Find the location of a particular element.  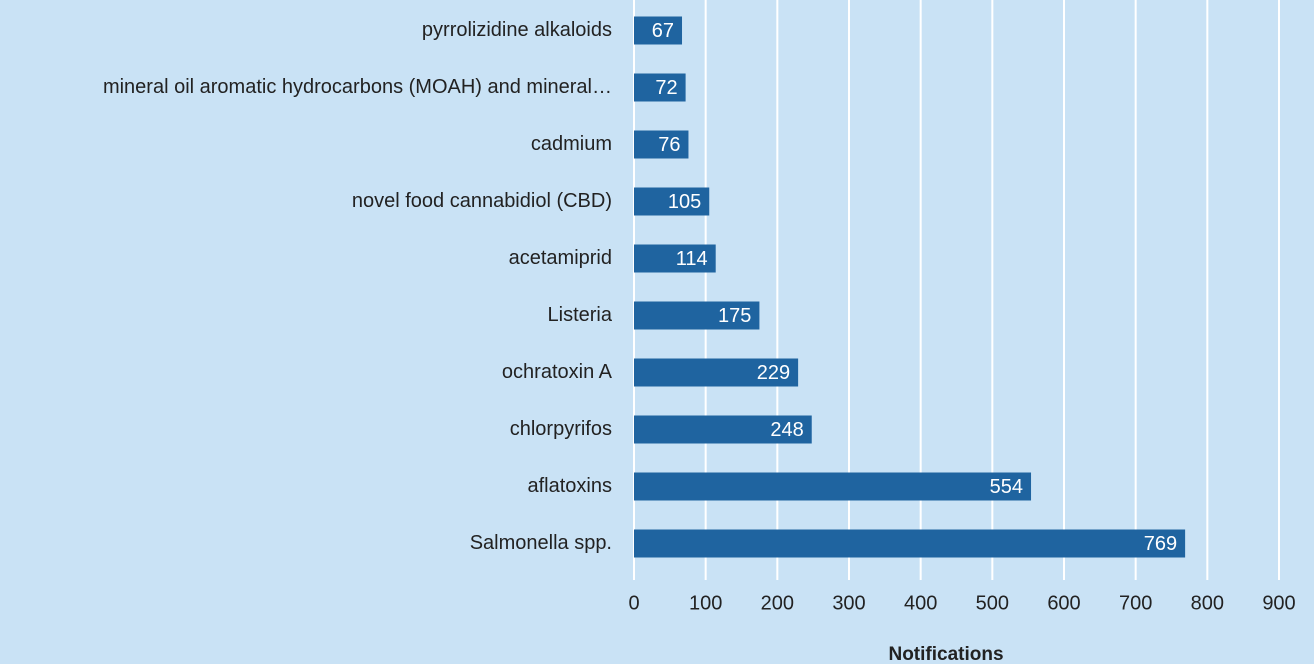

value-label: 769 is located at coordinates (1160, 544).